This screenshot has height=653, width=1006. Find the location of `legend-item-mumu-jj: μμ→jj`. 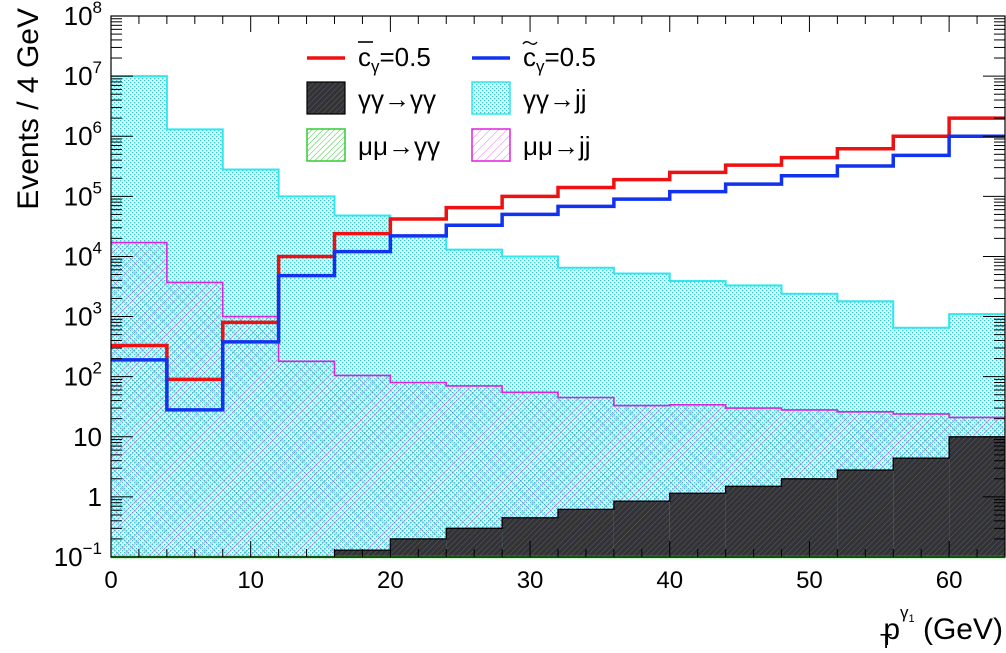

legend-item-mumu-jj: μμ→jj is located at coordinates (531, 145).